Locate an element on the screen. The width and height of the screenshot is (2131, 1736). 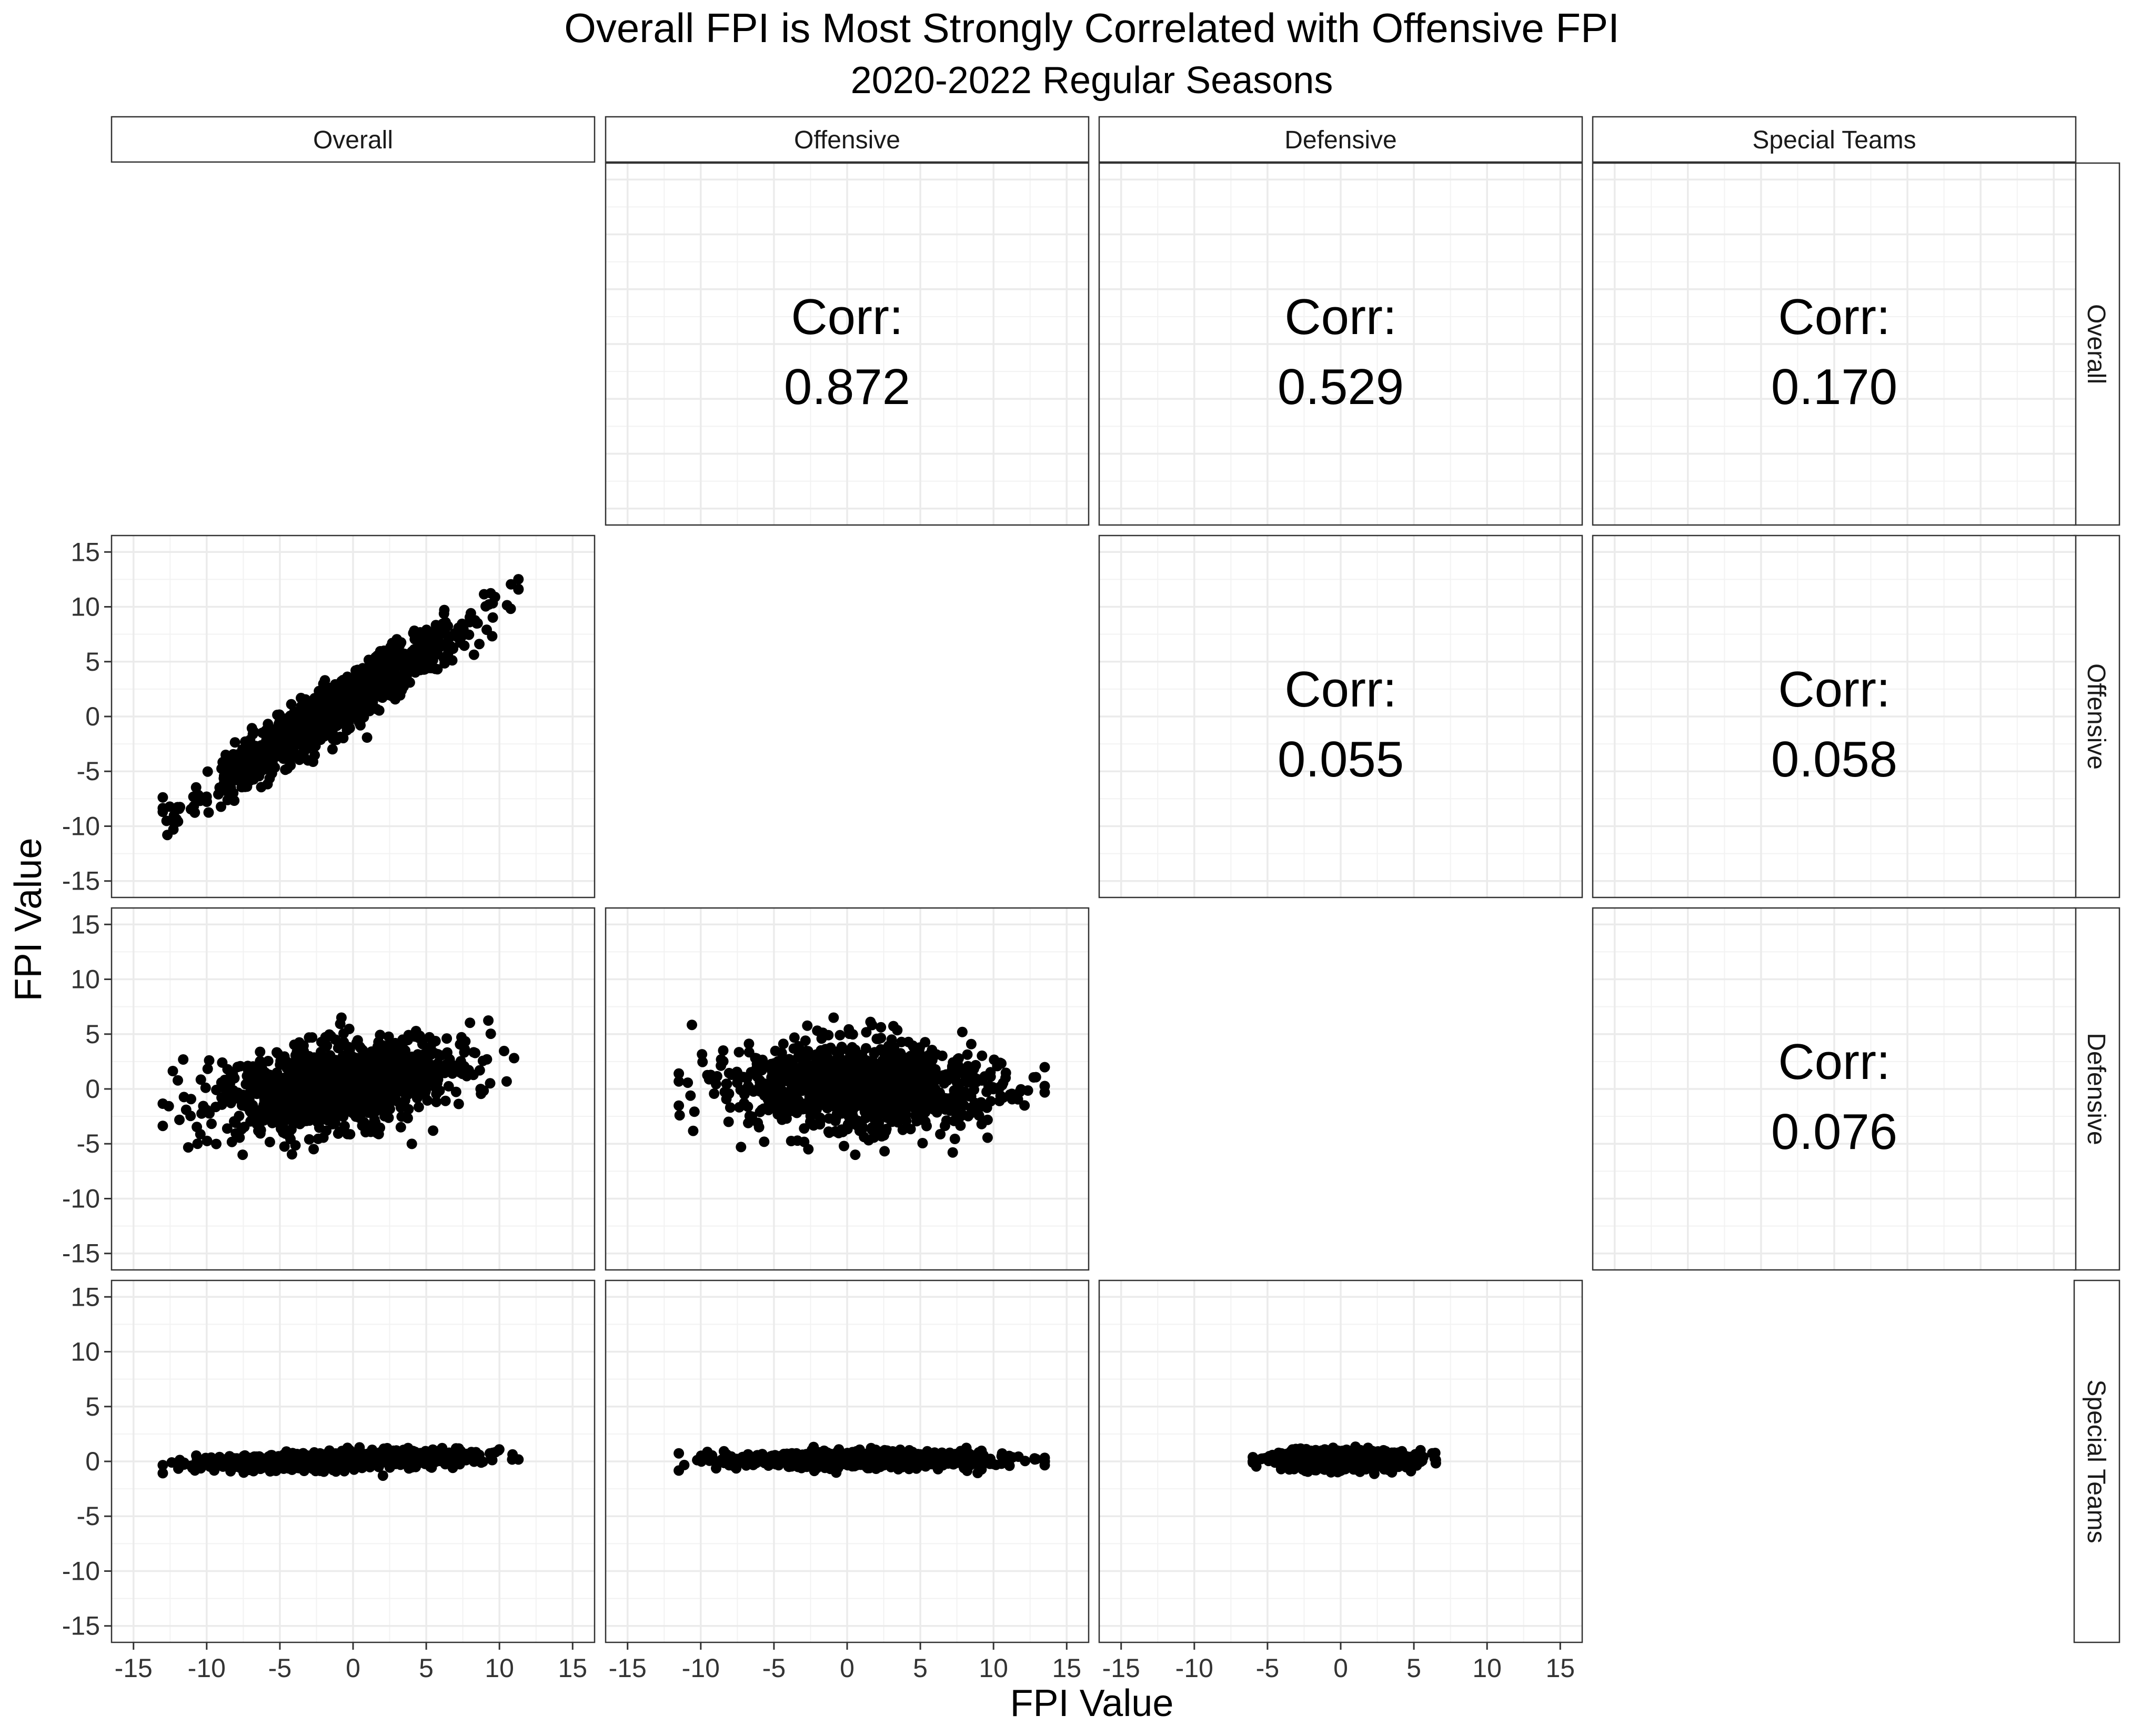
corr-value: 0.055 is located at coordinates (1341, 759).